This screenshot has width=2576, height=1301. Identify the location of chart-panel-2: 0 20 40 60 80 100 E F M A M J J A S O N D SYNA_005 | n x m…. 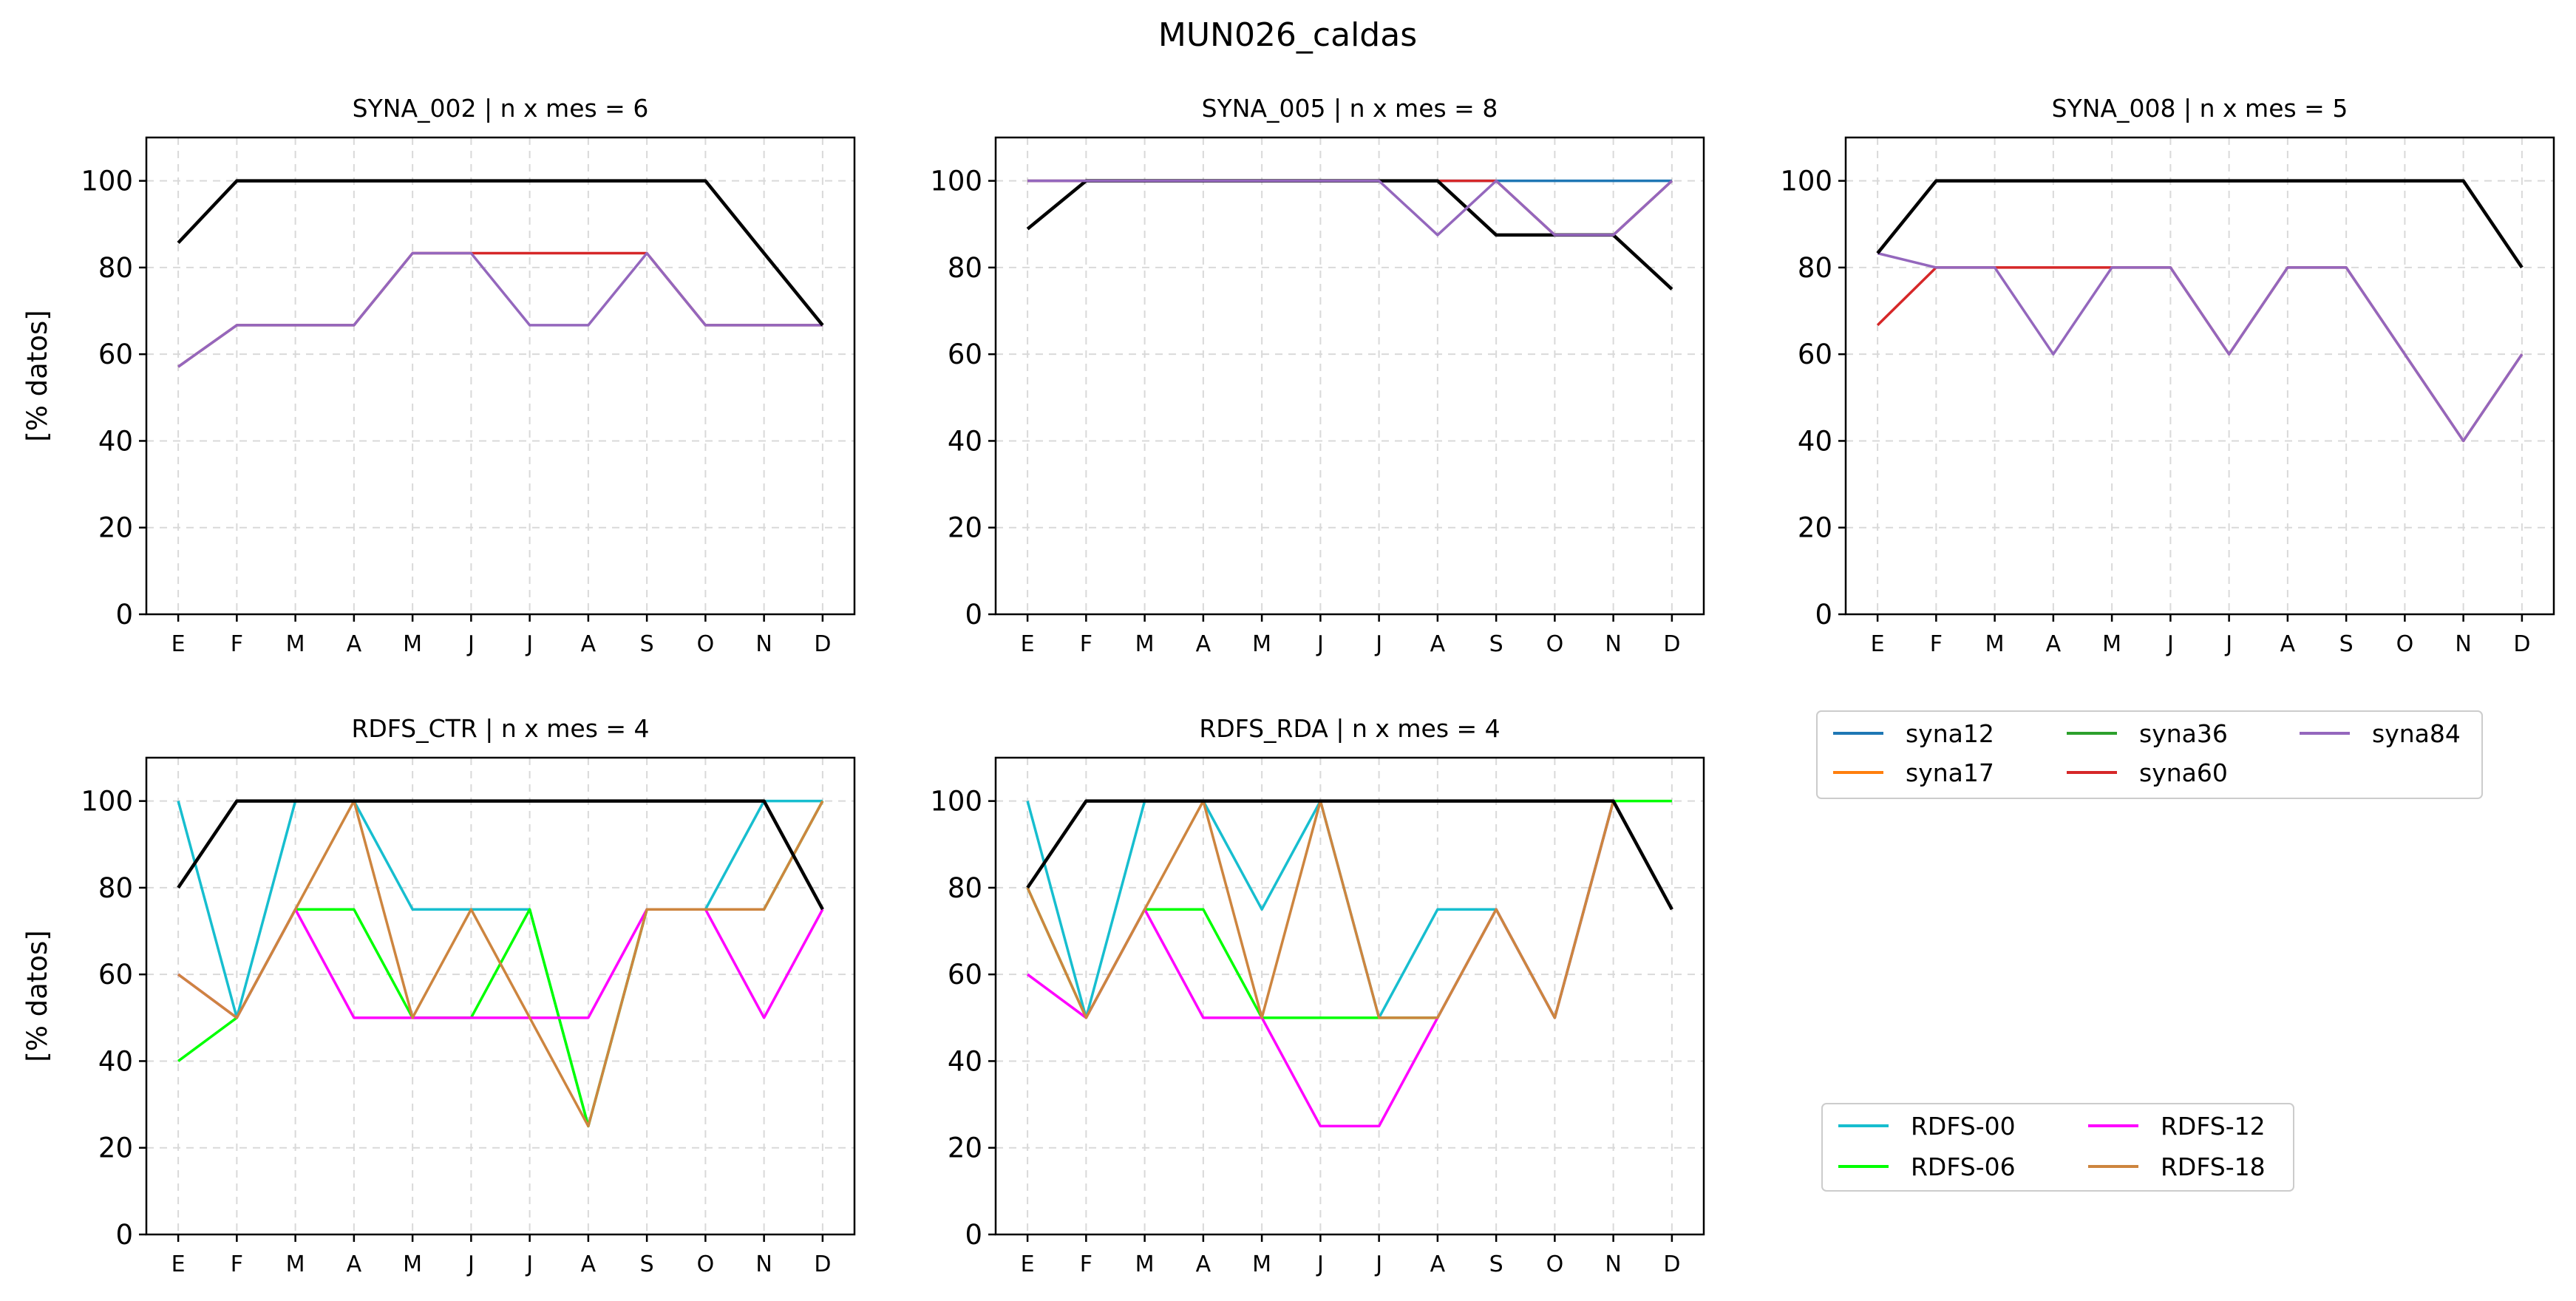
(1317, 375).